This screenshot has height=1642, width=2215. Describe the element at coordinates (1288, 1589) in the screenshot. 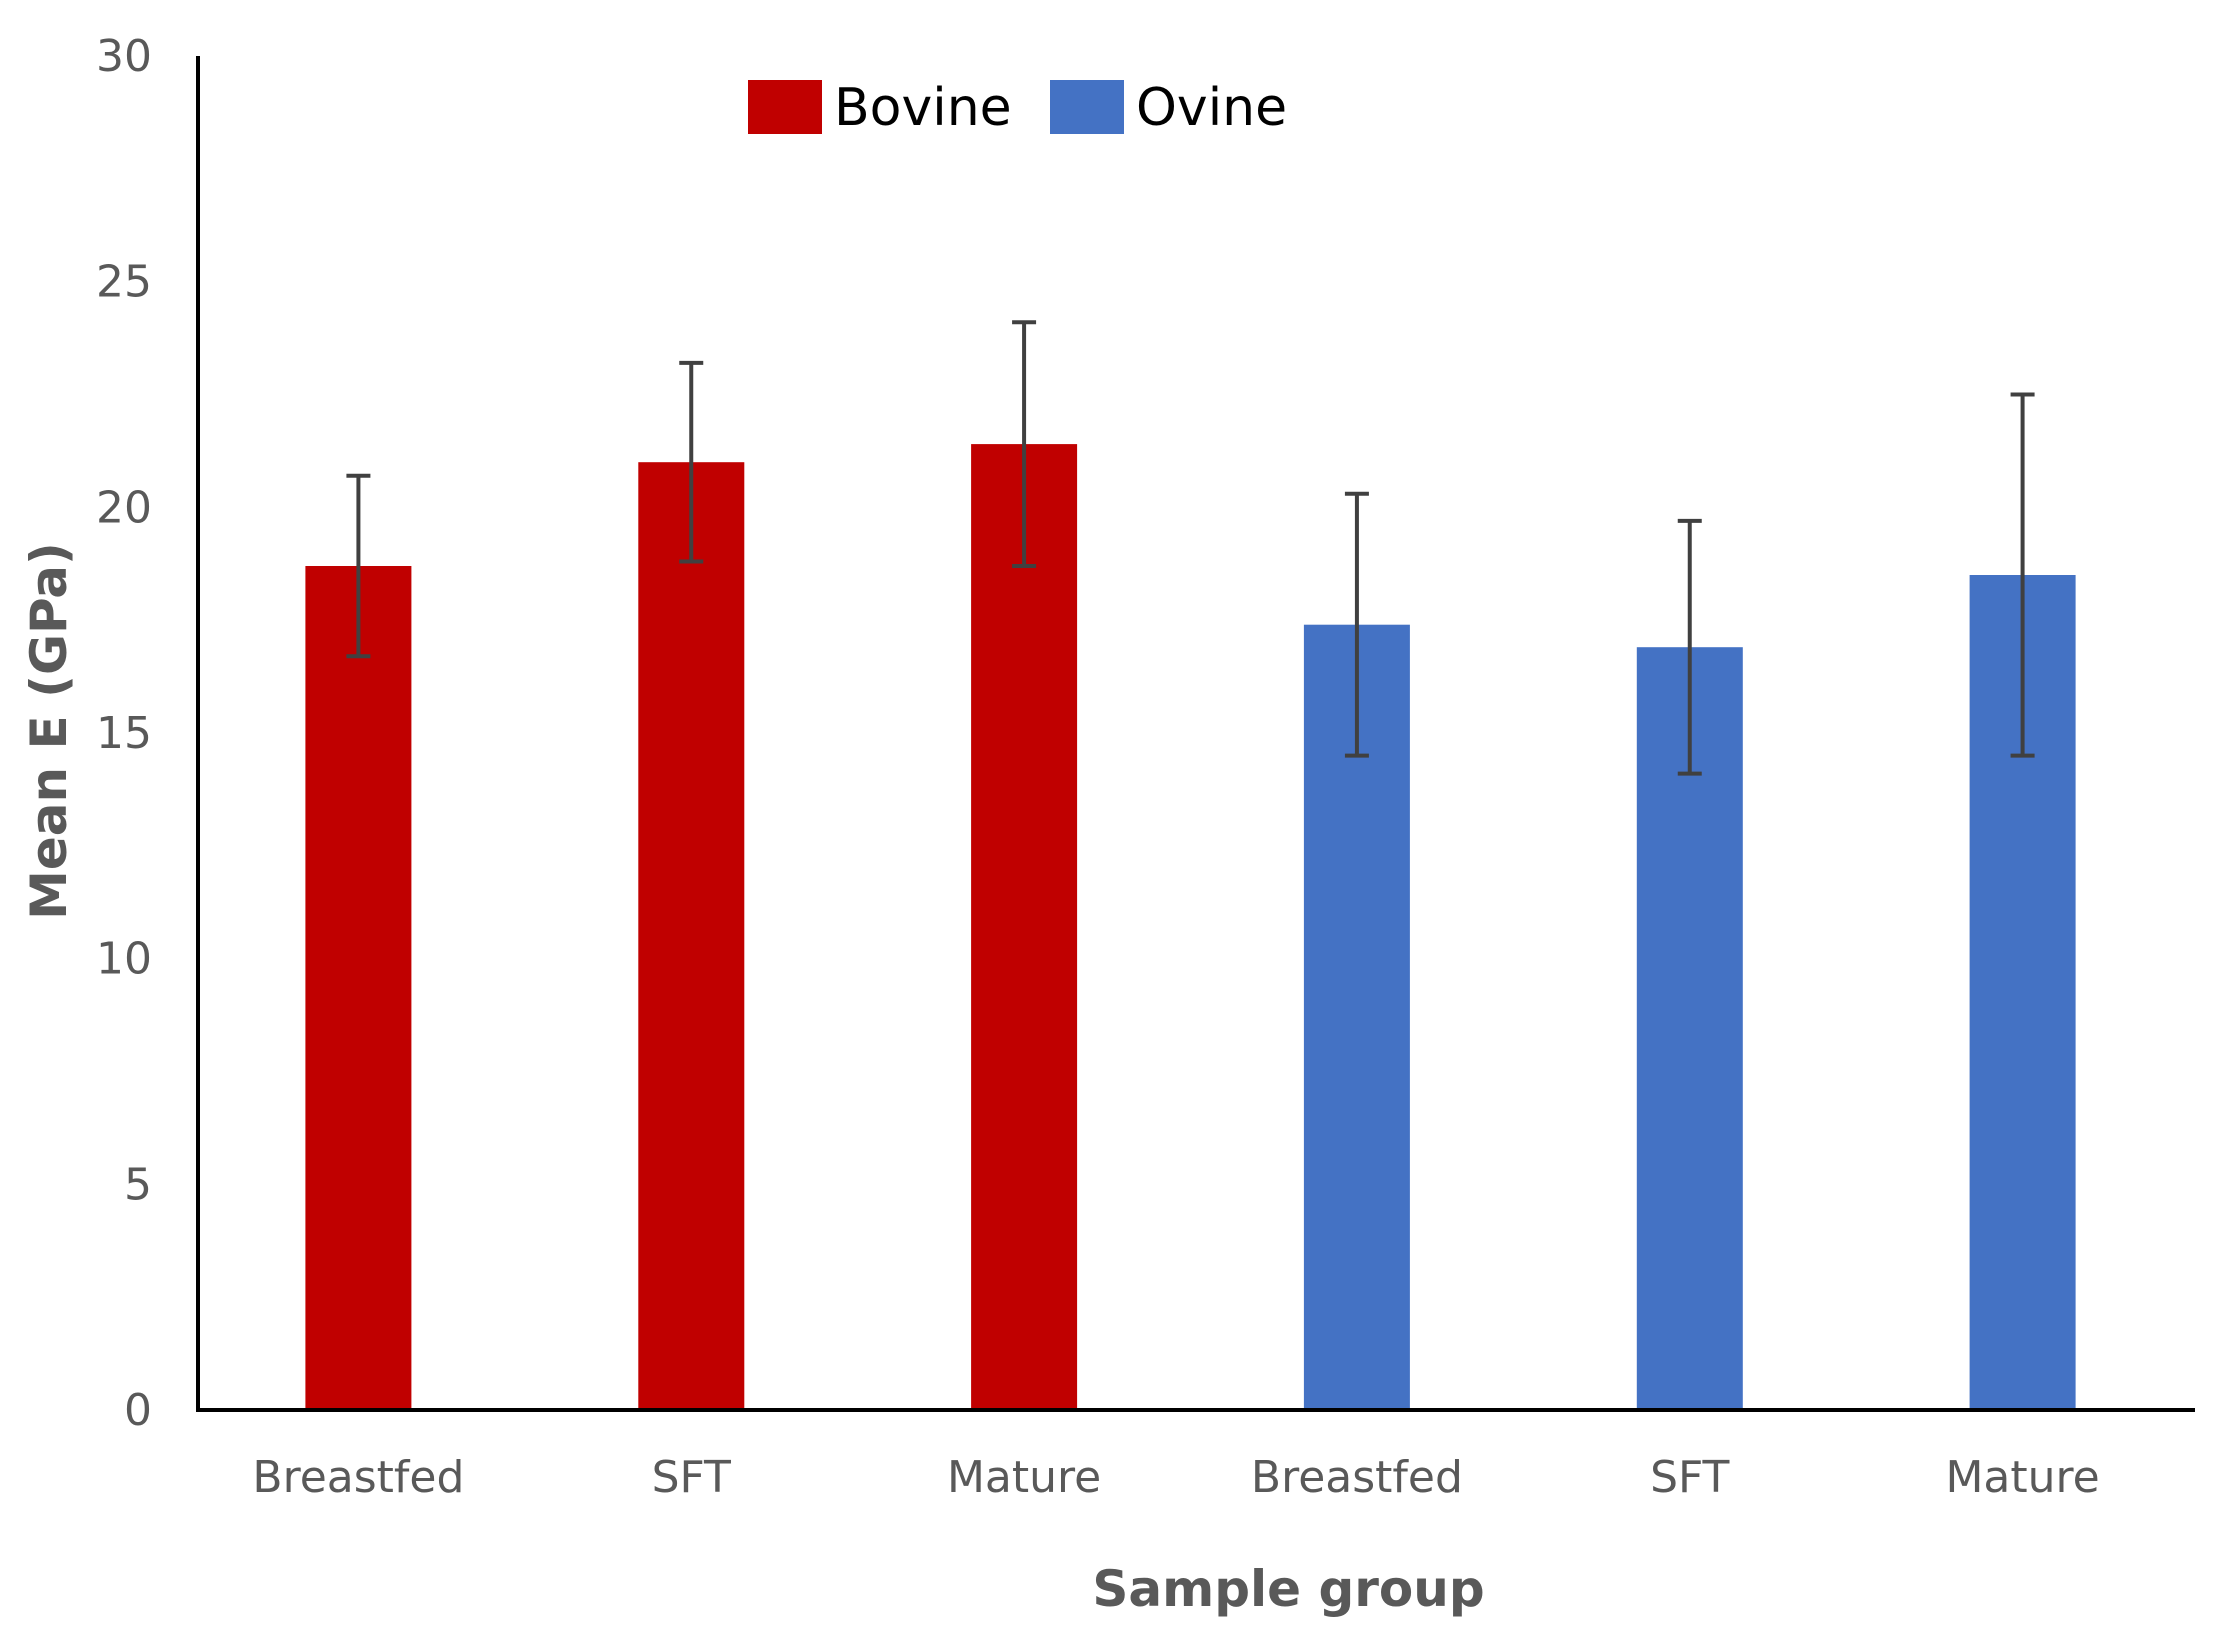

I see `x-axis-title: Sample group` at that location.